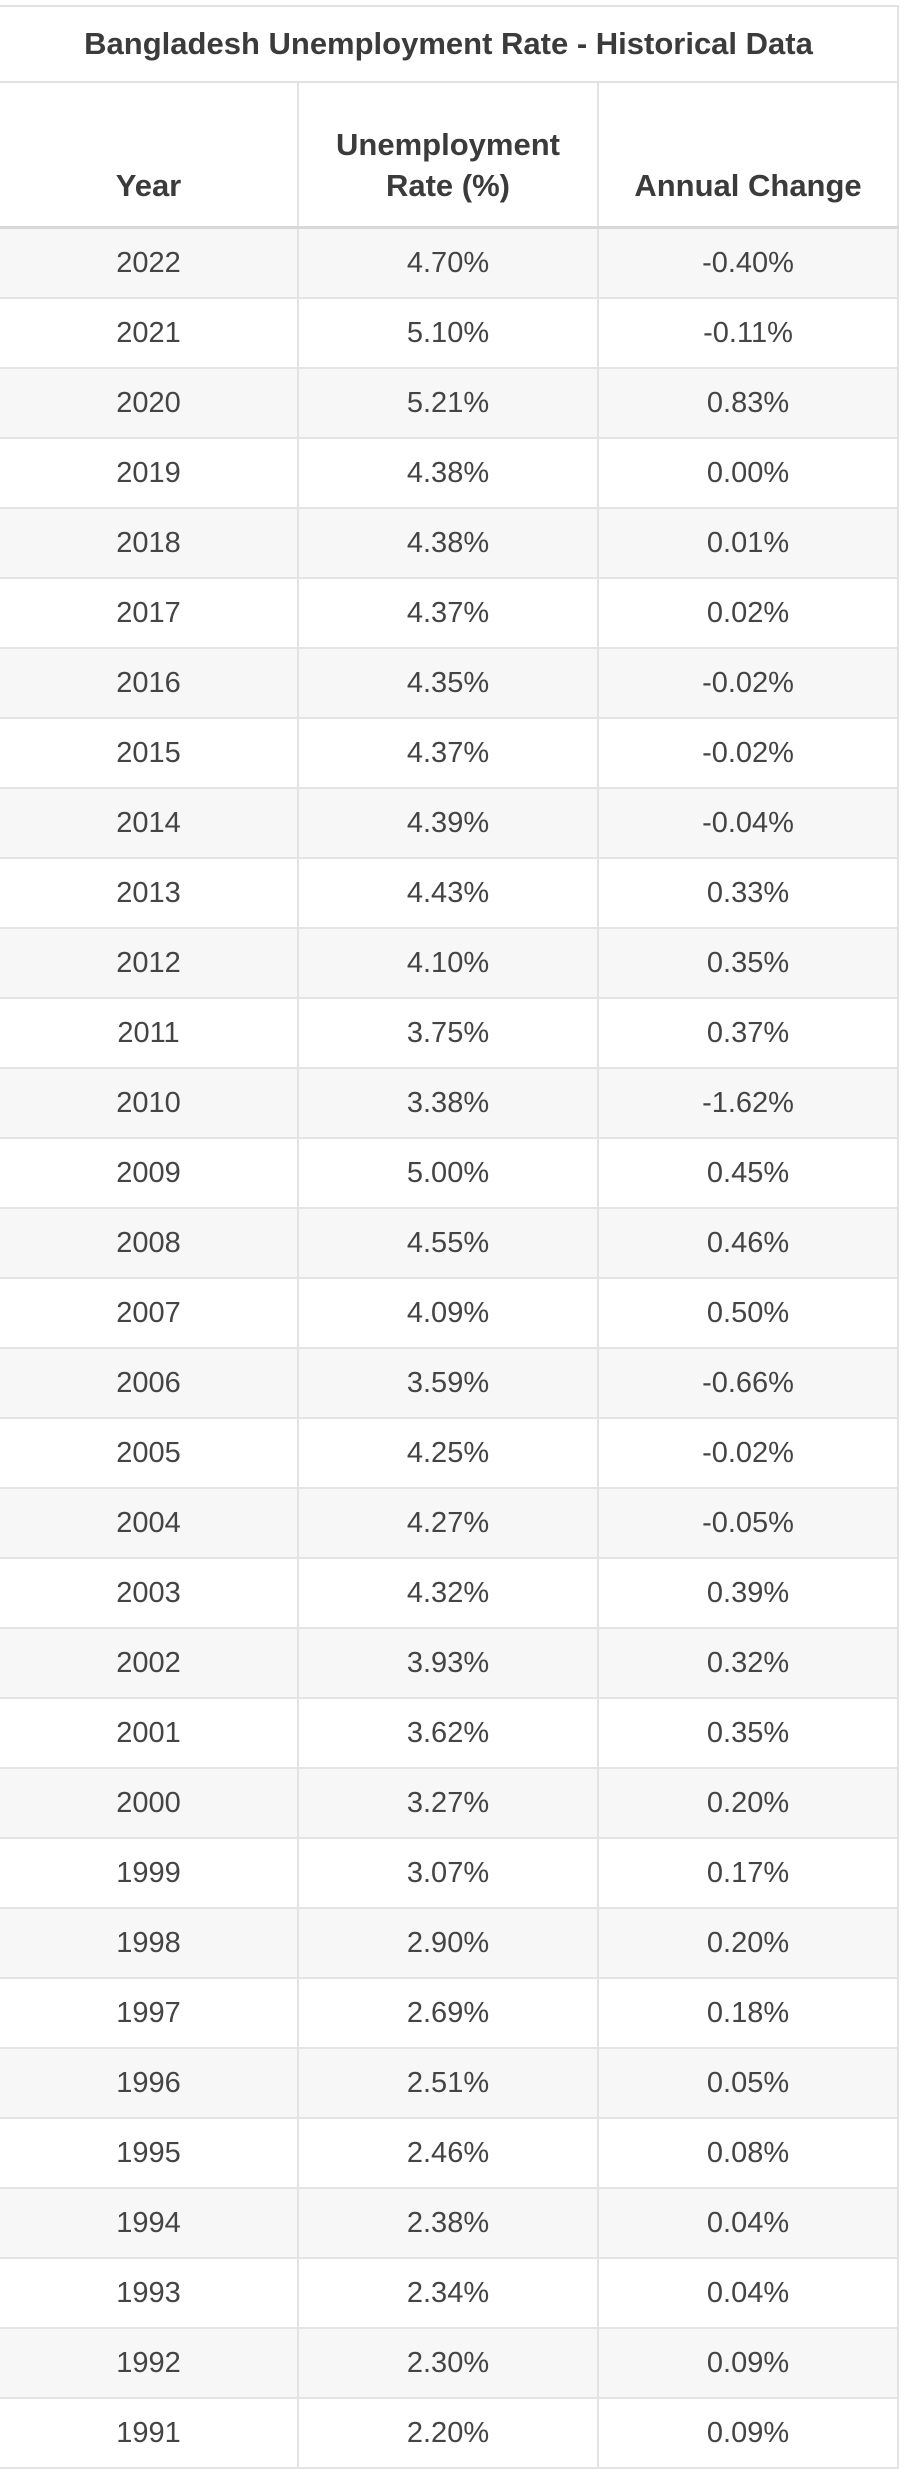  Describe the element at coordinates (149, 333) in the screenshot. I see `cell-year: 2021` at that location.